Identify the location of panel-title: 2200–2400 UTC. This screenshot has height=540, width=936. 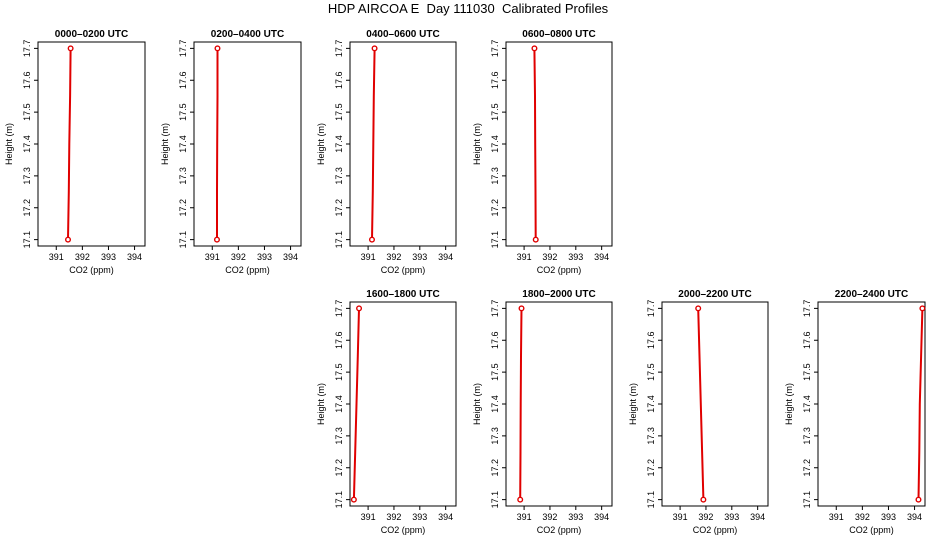
(871, 294).